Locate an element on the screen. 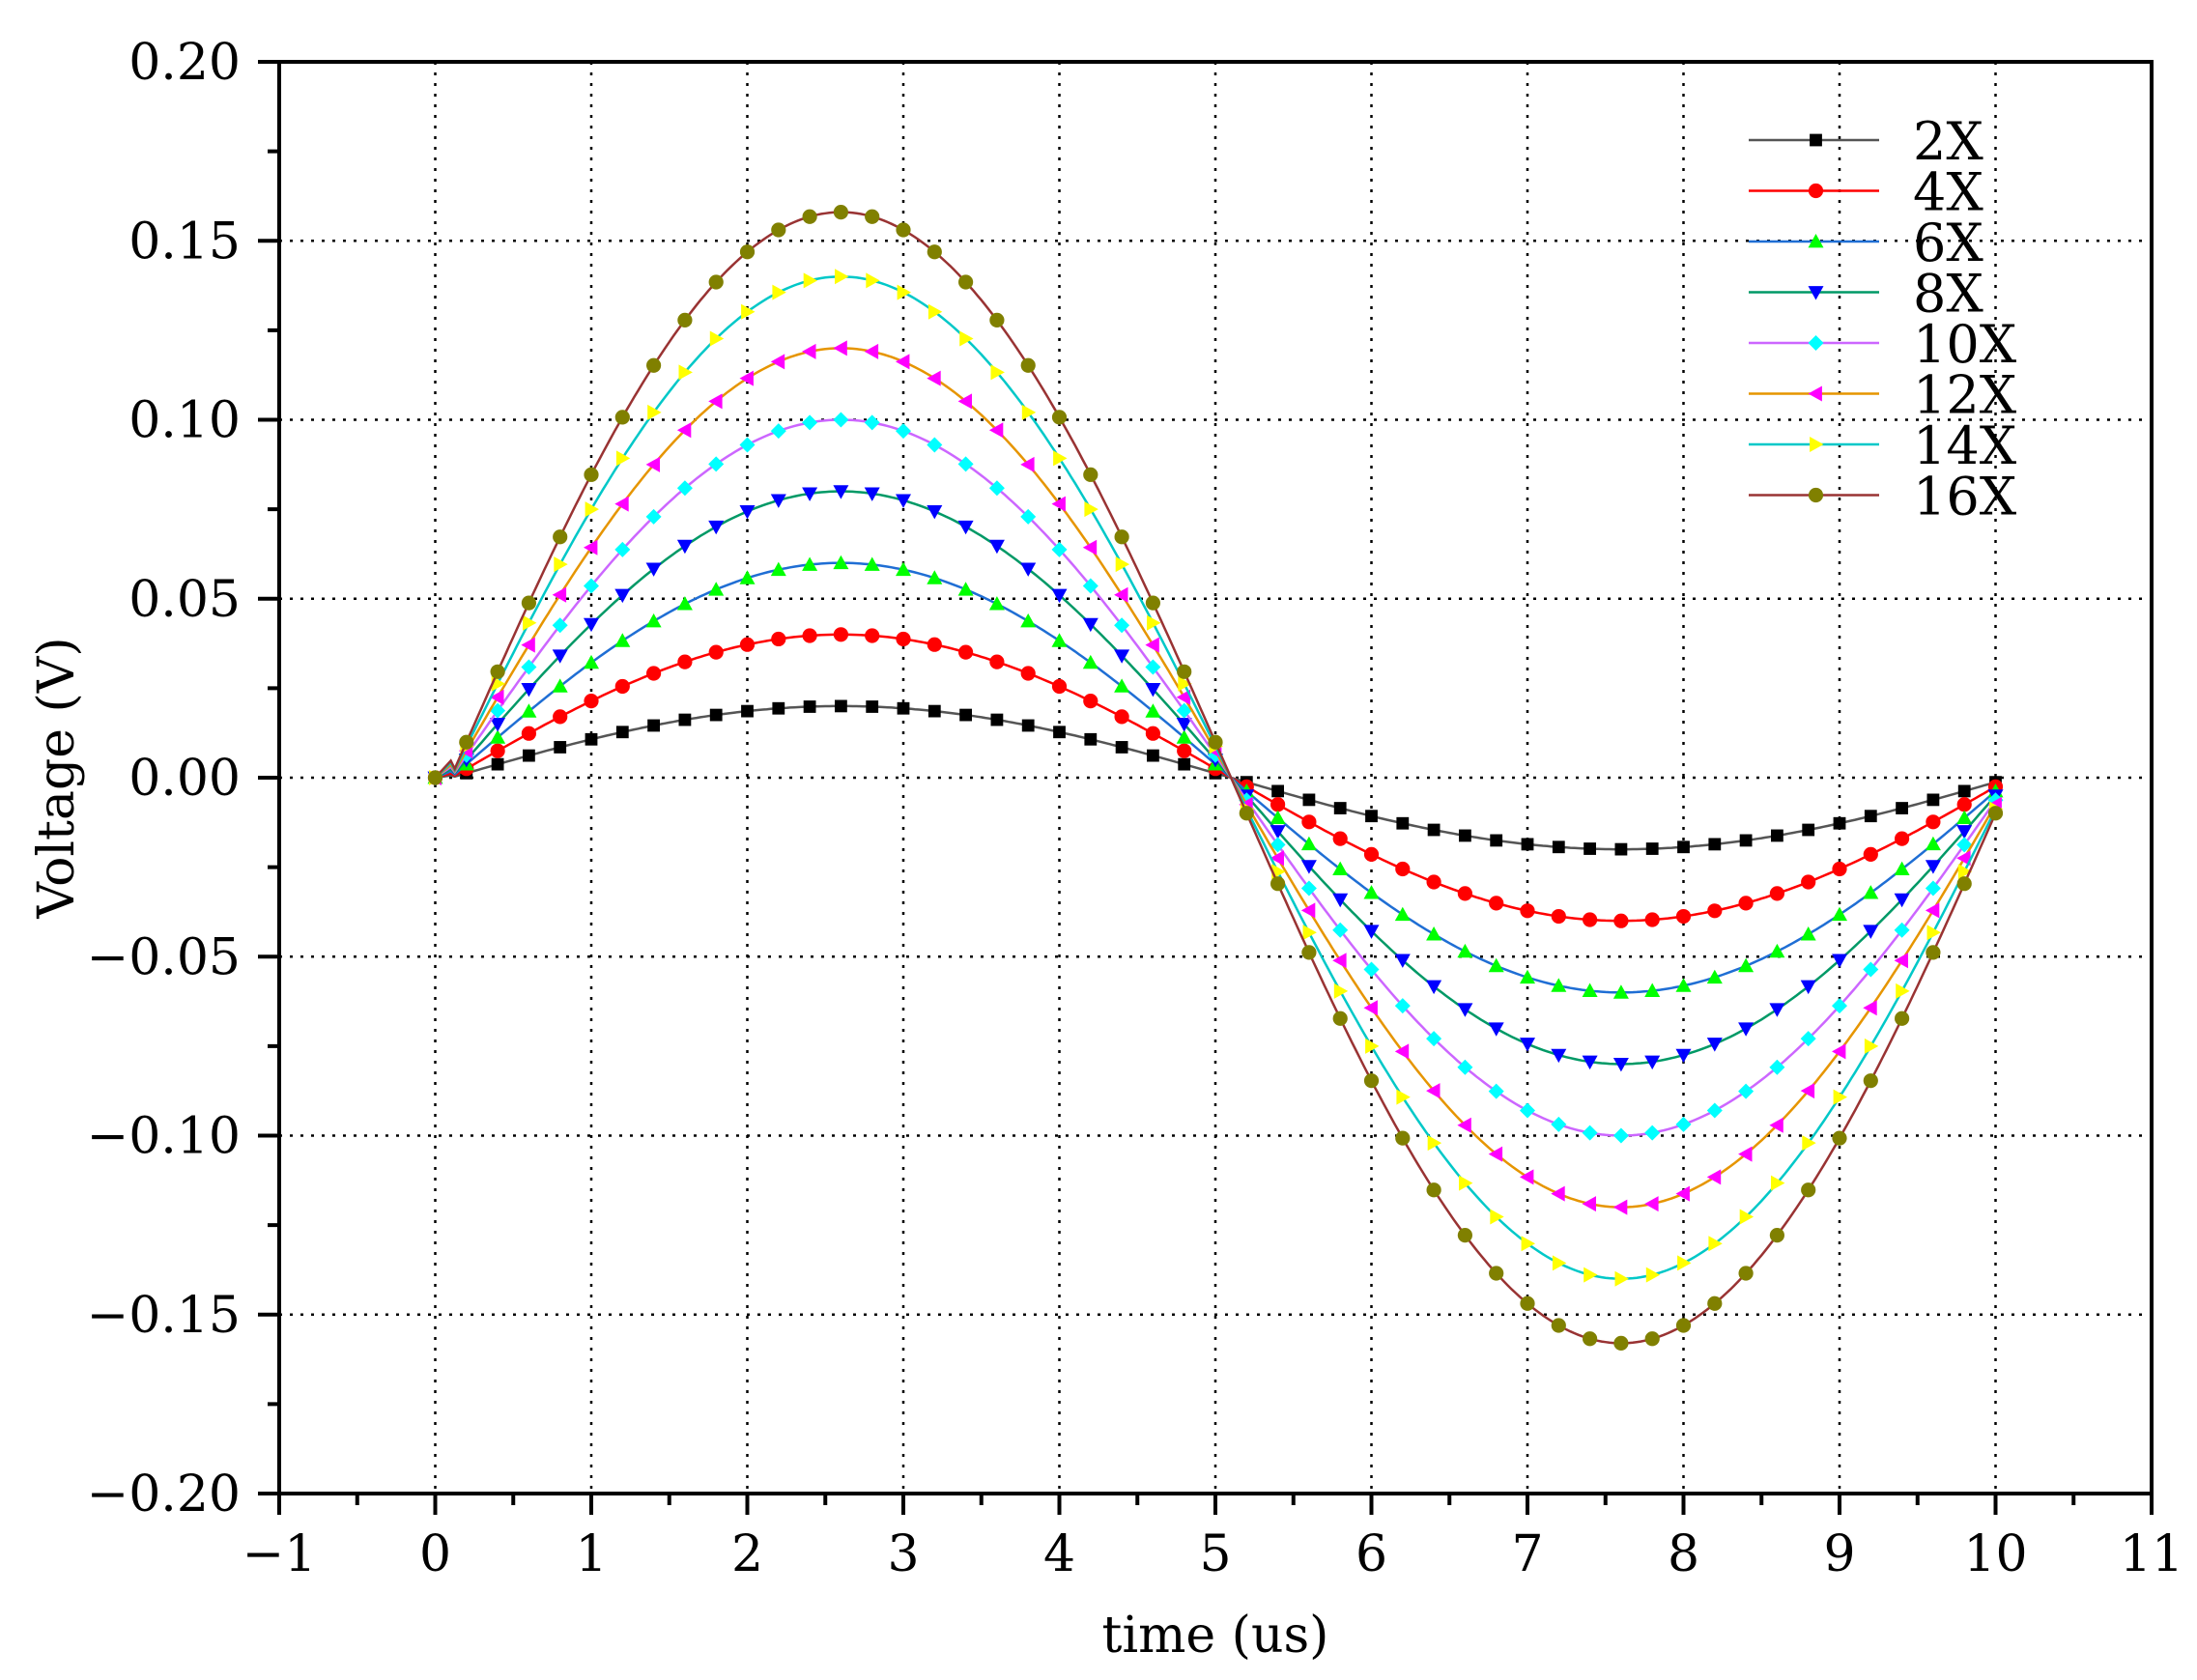 The height and width of the screenshot is (1680, 2197). x-tick-label: 7 is located at coordinates (1527, 1554).